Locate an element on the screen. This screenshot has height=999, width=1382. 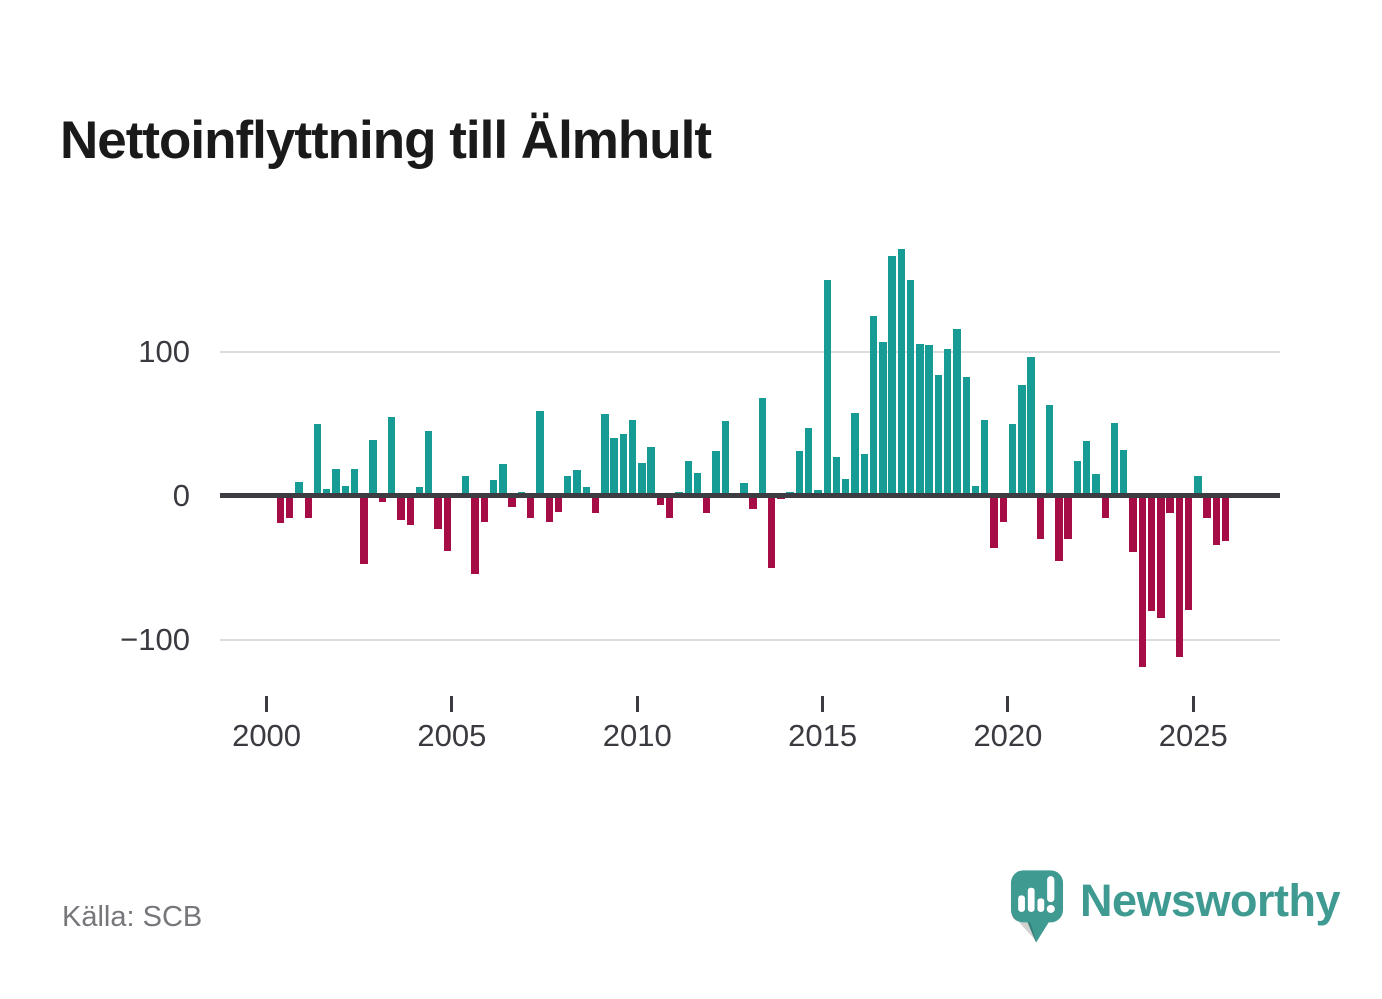
bar-2003-q2 is located at coordinates (391, 456).